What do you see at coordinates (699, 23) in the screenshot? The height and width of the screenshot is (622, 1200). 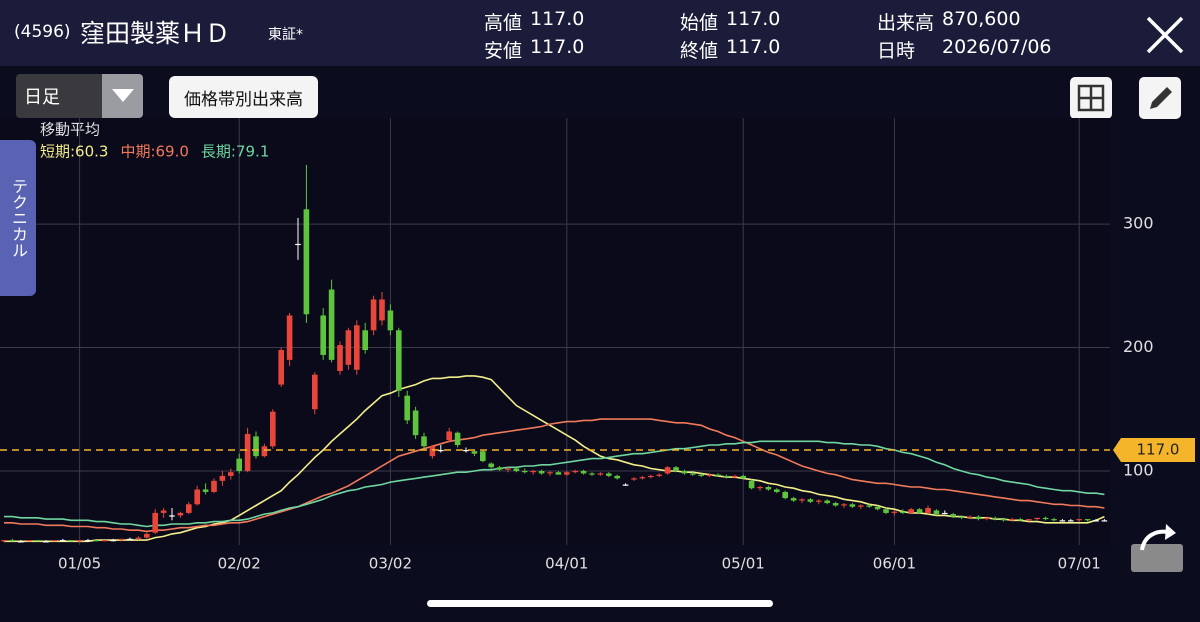 I see `stat-label: 始値` at bounding box center [699, 23].